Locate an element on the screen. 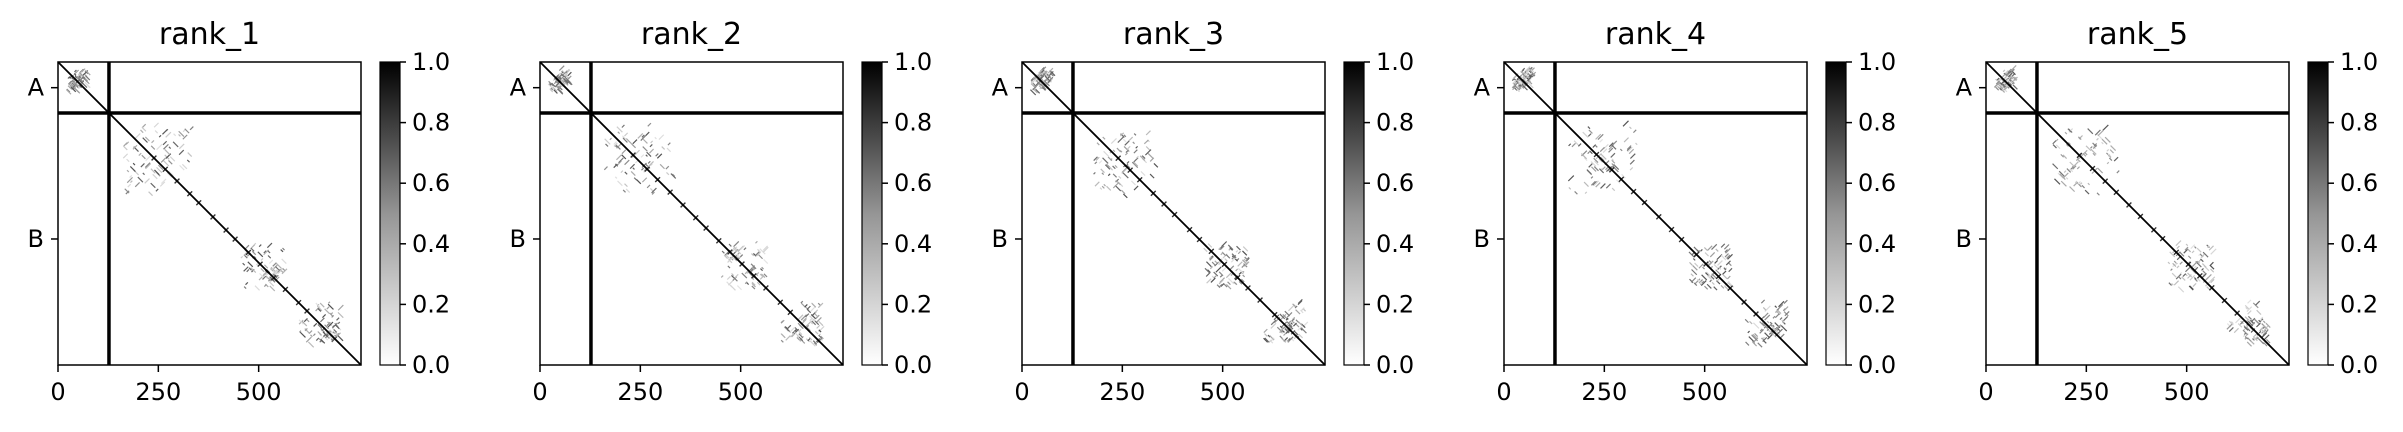  y-tick-label: A is located at coordinates (36, 88).